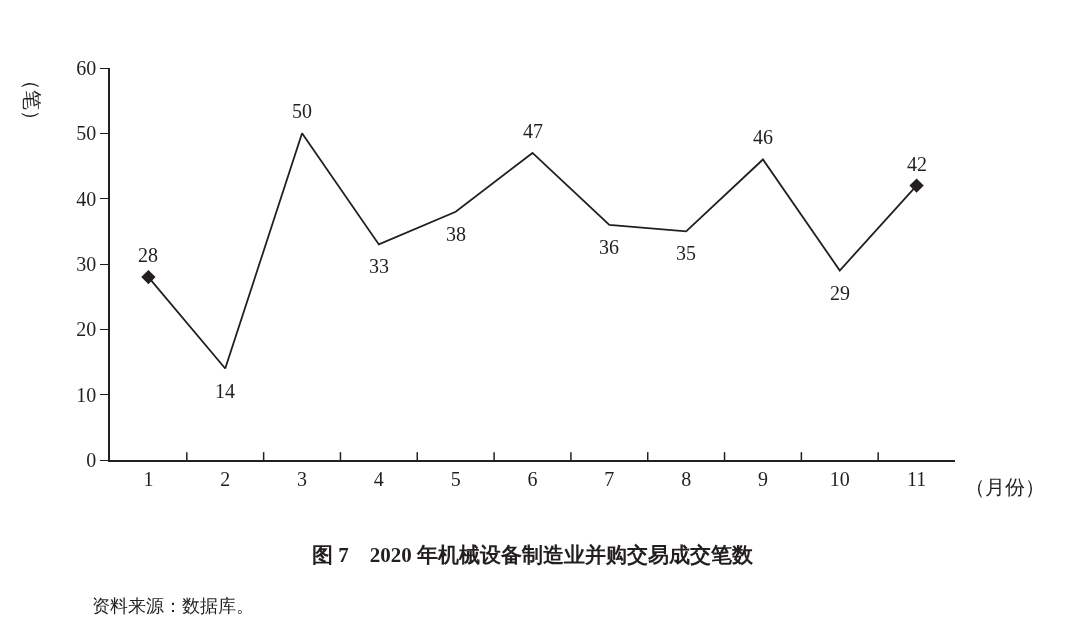  Describe the element at coordinates (225, 478) in the screenshot. I see `x-tick-label: 2` at that location.